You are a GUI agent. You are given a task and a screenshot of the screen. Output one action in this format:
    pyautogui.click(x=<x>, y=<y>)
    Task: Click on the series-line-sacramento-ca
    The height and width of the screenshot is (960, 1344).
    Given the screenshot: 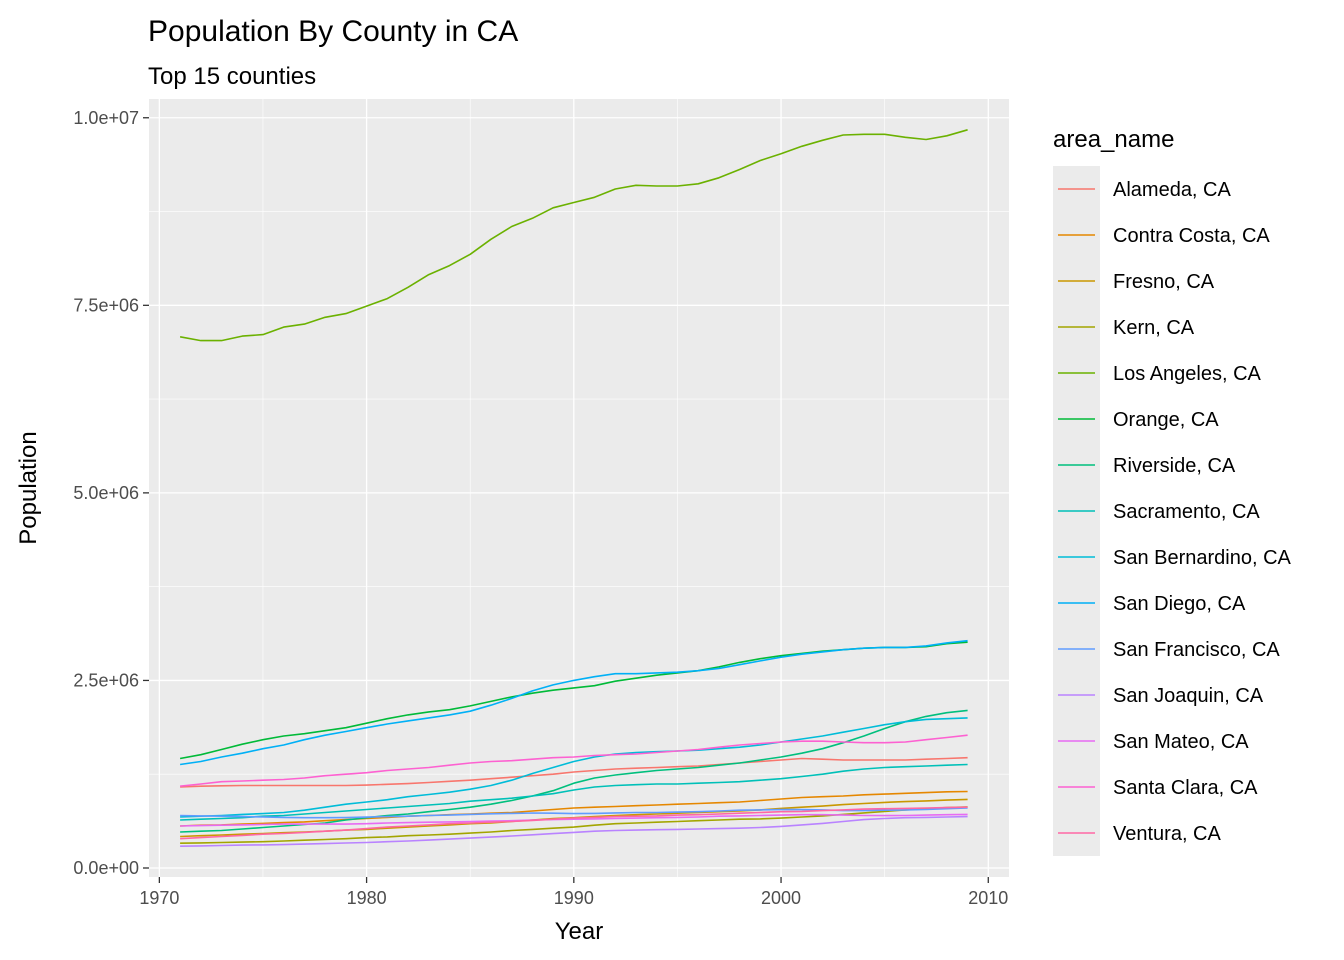 What is the action you would take?
    pyautogui.click(x=574, y=792)
    